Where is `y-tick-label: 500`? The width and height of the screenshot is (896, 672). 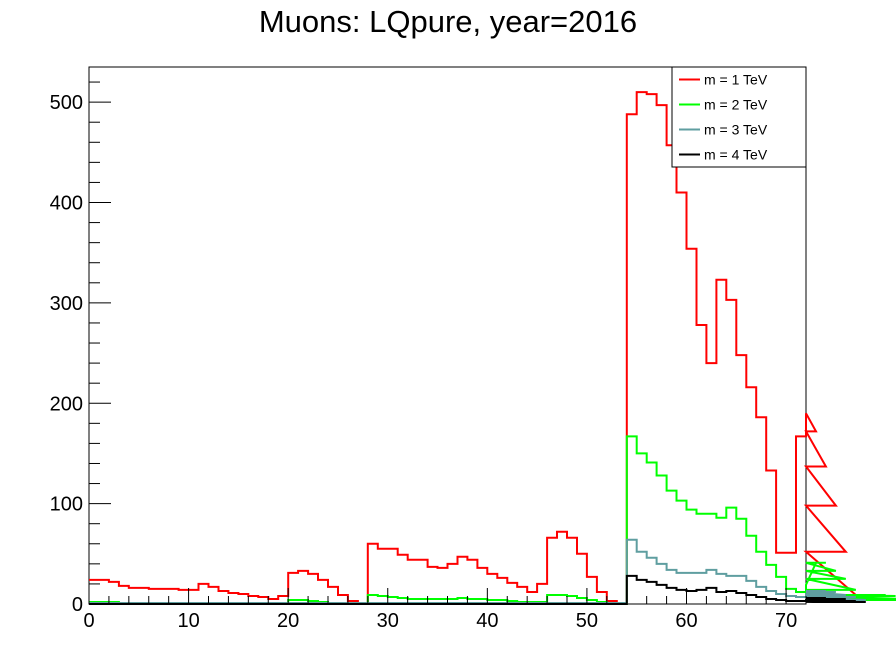 y-tick-label: 500 is located at coordinates (66, 103).